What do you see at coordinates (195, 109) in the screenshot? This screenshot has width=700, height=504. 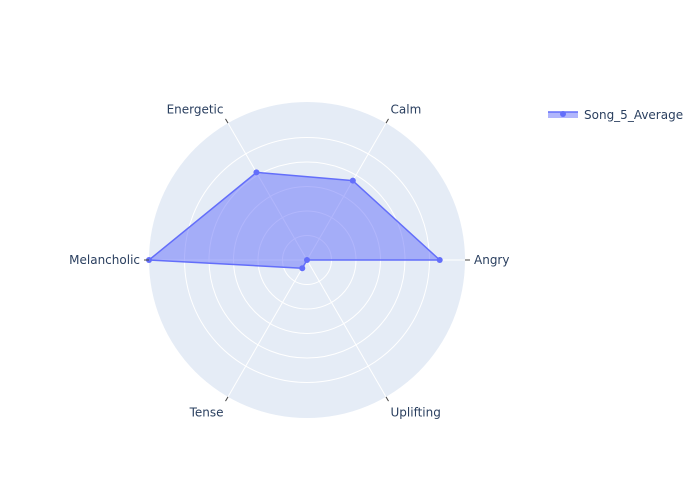 I see `angular-tick-label-energetic: Energetic` at bounding box center [195, 109].